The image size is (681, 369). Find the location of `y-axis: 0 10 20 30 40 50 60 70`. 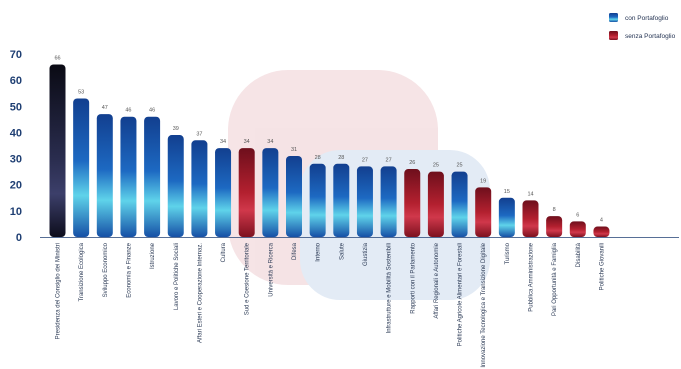

y-axis: 0 10 20 30 40 50 60 70 is located at coordinates (16, 146).